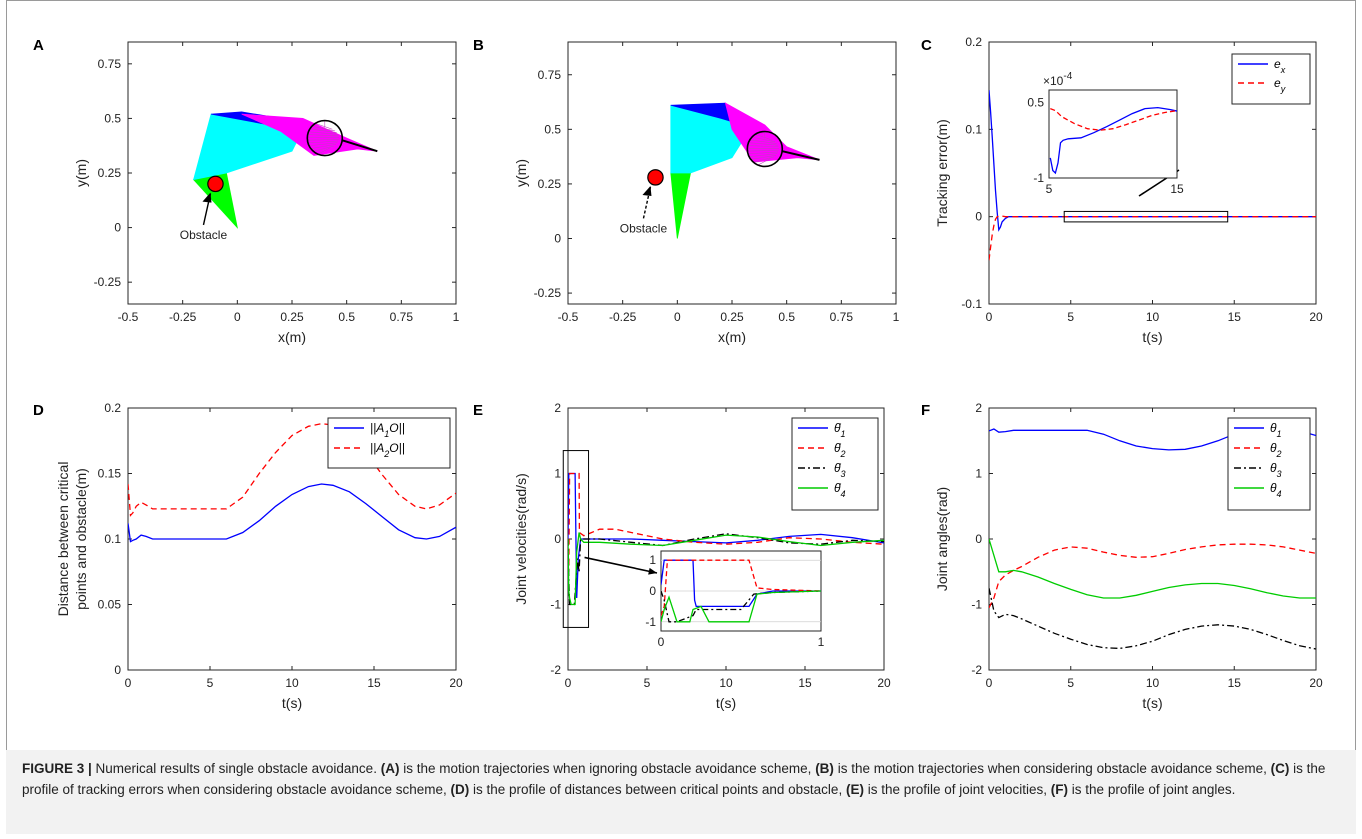 This screenshot has width=1362, height=839. Describe the element at coordinates (973, 42) in the screenshot. I see `y-tick-label: 0.2` at that location.